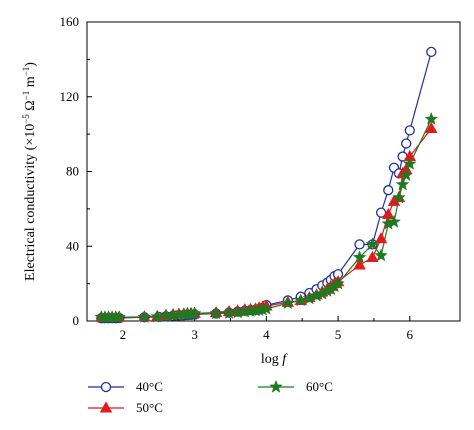  What do you see at coordinates (338, 334) in the screenshot?
I see `x-tick-label: 5` at bounding box center [338, 334].